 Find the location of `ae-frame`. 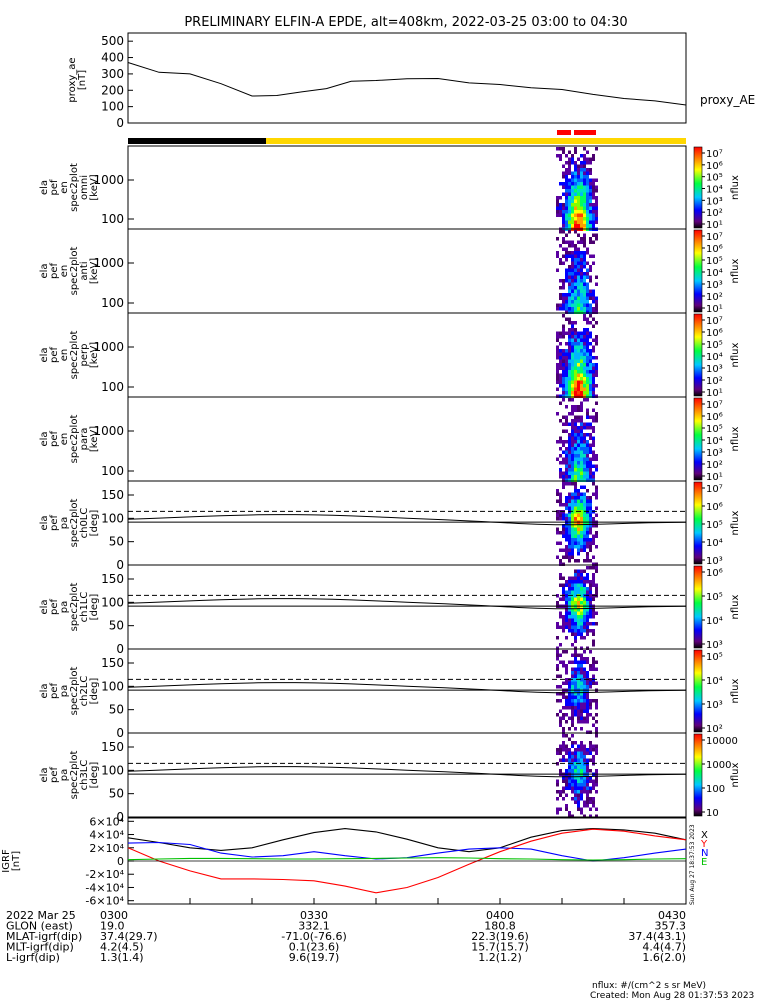

ae-frame is located at coordinates (407, 78).